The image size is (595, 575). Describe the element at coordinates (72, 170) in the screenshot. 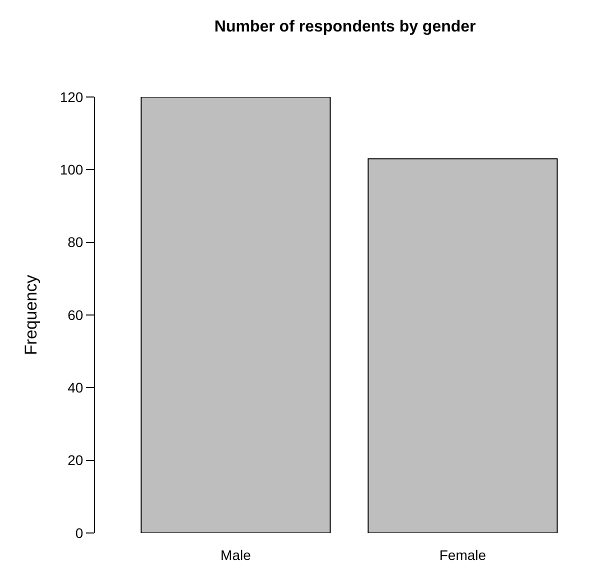

I see `y-tick-label: 100` at that location.